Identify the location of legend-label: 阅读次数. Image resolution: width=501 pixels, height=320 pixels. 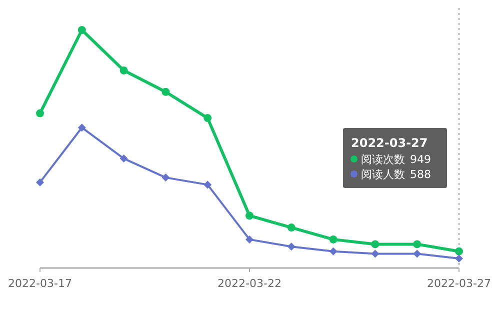
(383, 159).